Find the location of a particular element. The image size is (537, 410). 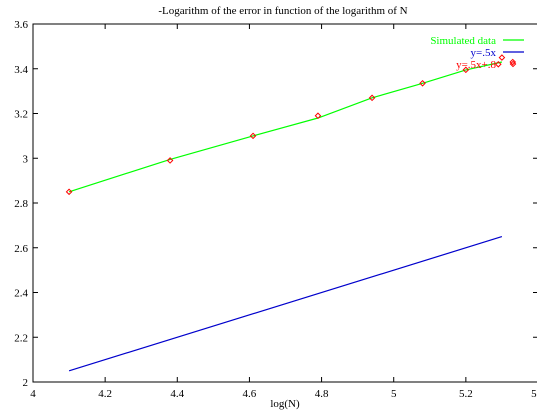

legend-marker is located at coordinates (513, 64).